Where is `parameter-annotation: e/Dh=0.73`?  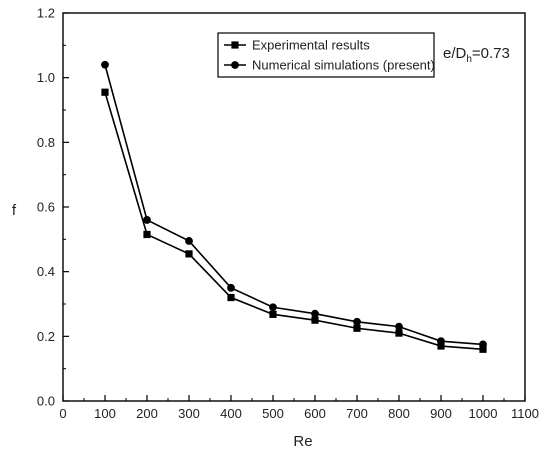 parameter-annotation: e/Dh=0.73 is located at coordinates (476, 55).